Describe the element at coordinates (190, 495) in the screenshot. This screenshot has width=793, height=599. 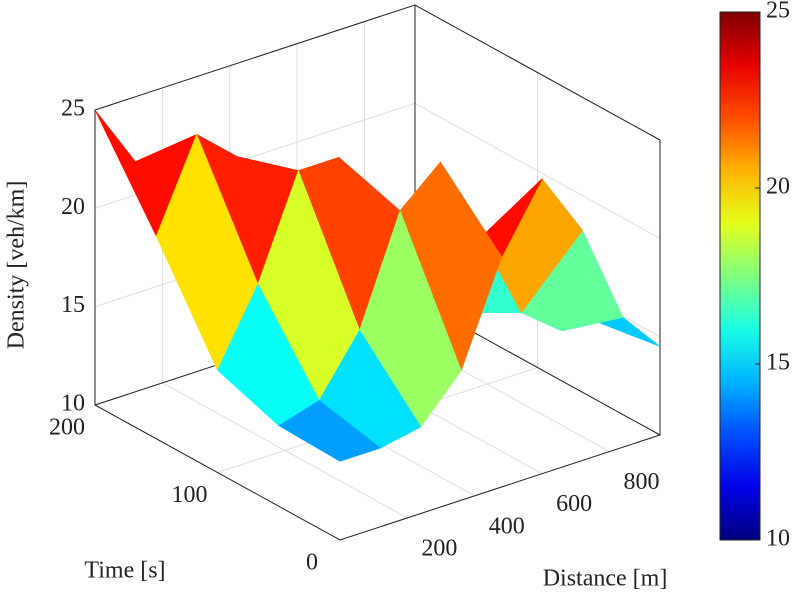
I see `y-tick-label: 100` at that location.